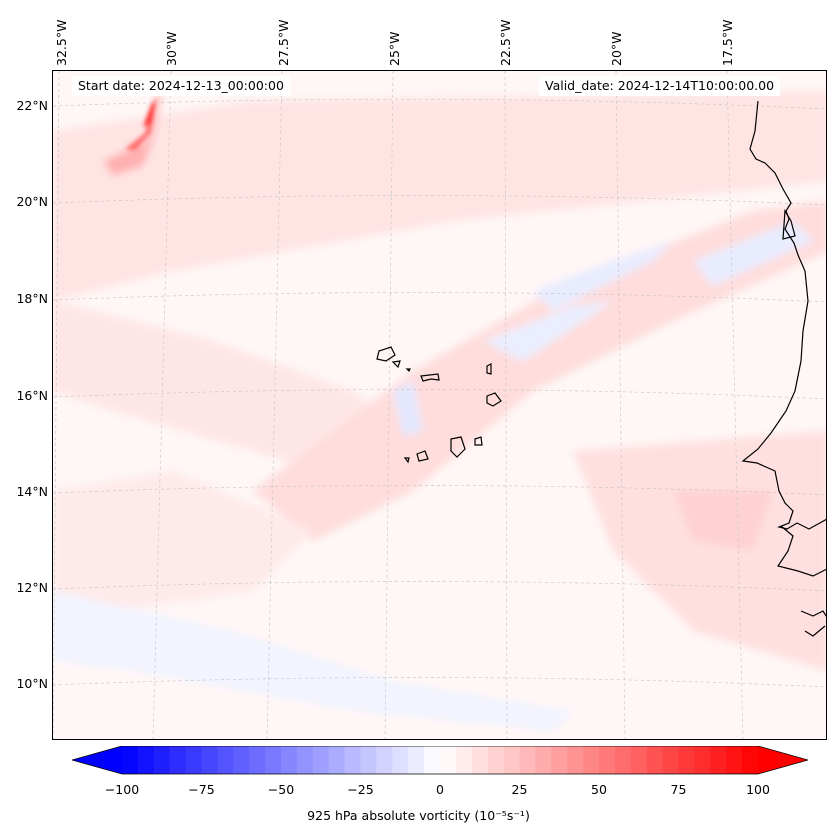  I want to click on guinea-coast, so click(813, 623).